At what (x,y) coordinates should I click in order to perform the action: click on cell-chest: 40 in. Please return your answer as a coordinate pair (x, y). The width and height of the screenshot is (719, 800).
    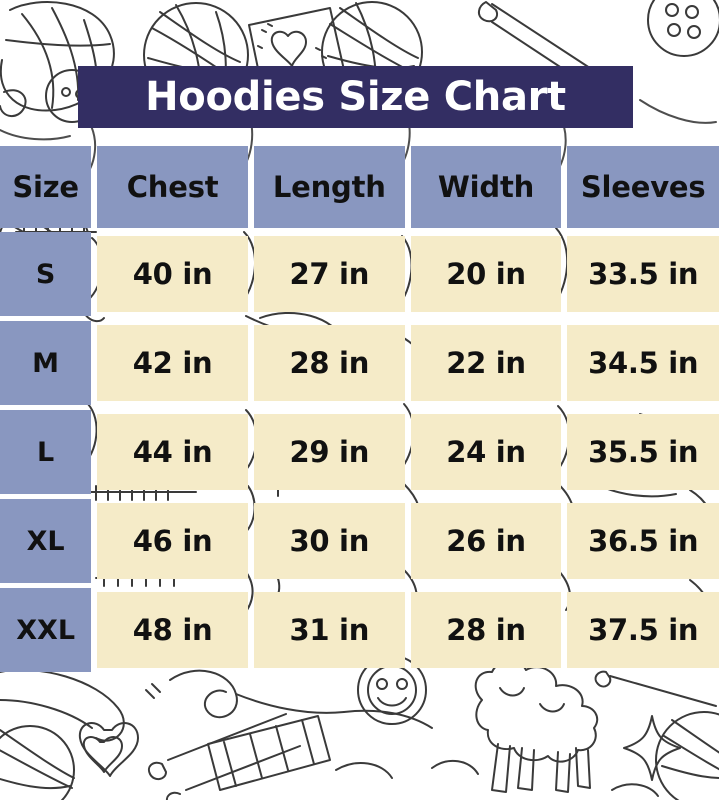
    Looking at the image, I should click on (172, 274).